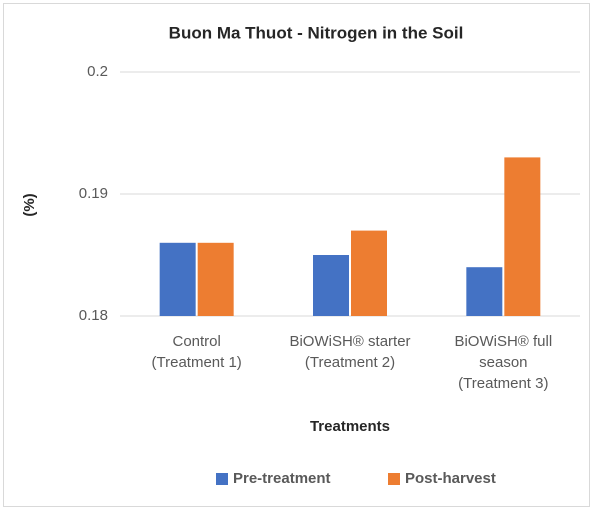  Describe the element at coordinates (282, 478) in the screenshot. I see `legend-label: Pre-treatment` at that location.